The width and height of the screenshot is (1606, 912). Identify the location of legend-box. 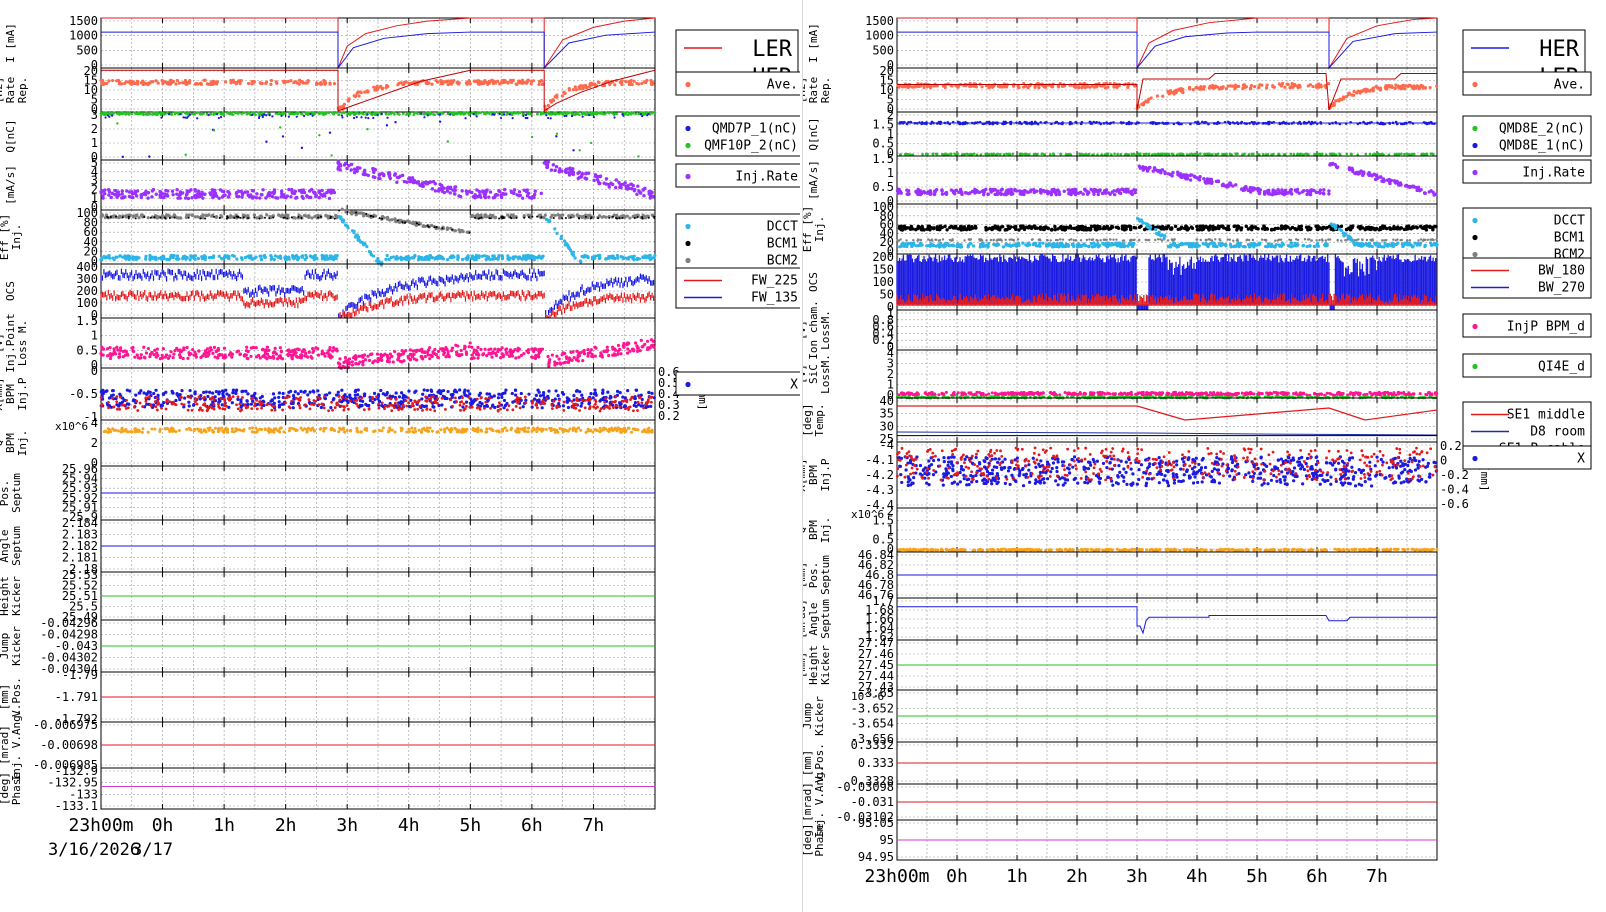
(737, 83).